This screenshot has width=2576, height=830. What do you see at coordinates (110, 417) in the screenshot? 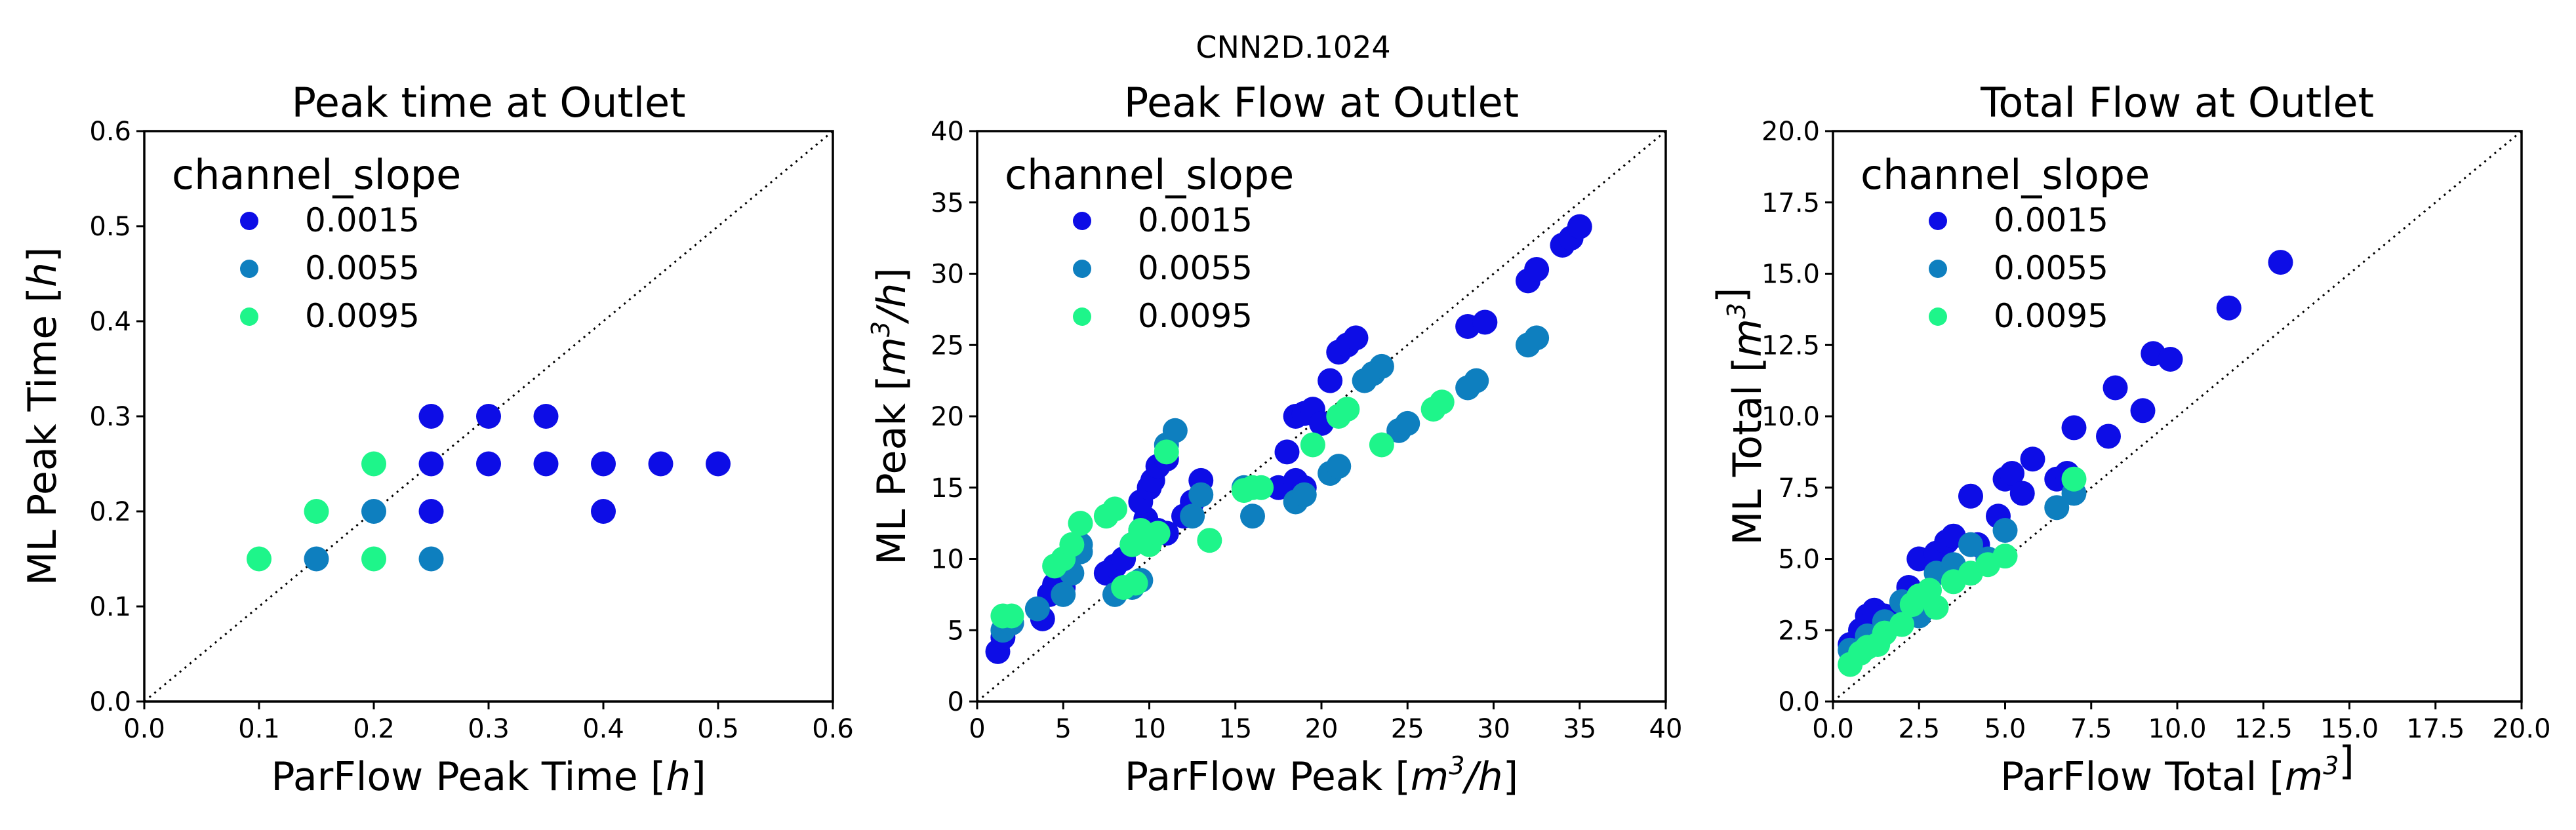
I see `y-tick-label: 0.3` at bounding box center [110, 417].